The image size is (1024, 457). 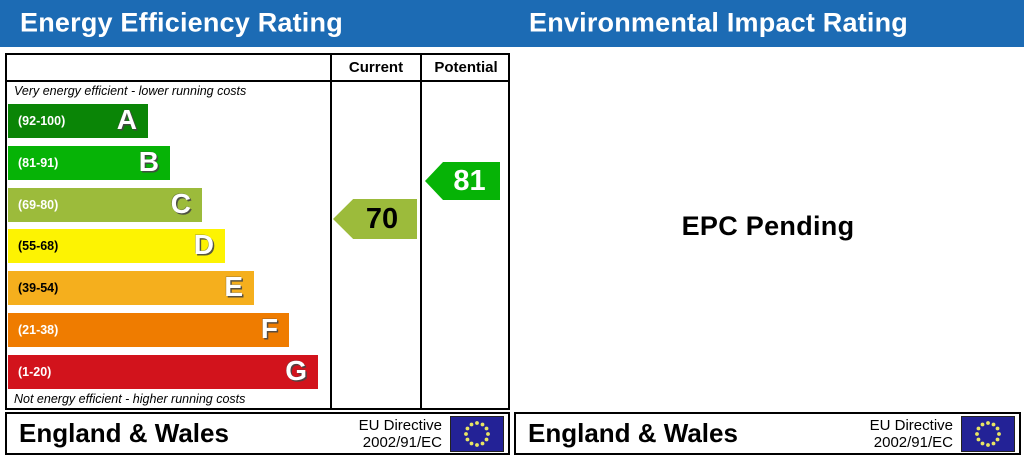 I want to click on band-f: (21-38) F, so click(x=148, y=330).